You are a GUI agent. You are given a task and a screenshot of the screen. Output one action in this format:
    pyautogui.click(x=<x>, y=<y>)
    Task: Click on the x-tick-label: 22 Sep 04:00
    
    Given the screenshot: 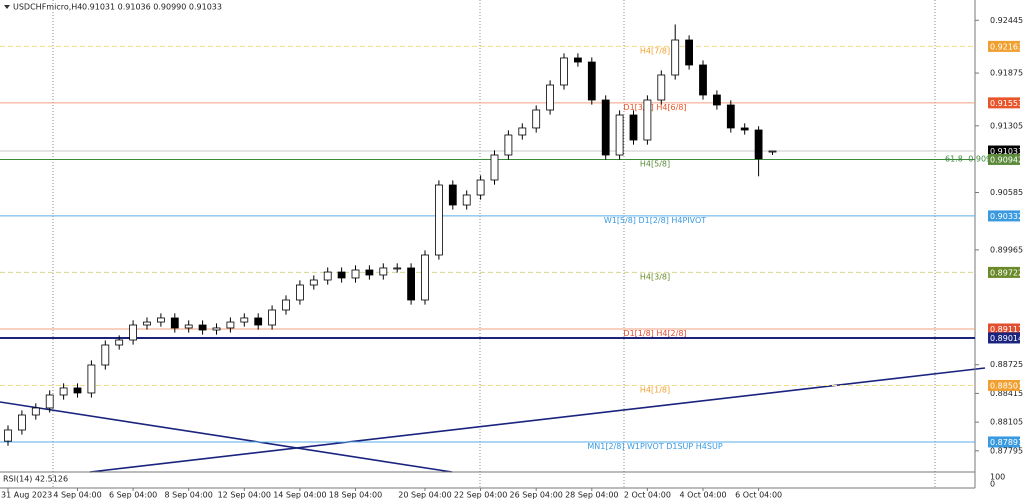 What is the action you would take?
    pyautogui.click(x=480, y=495)
    